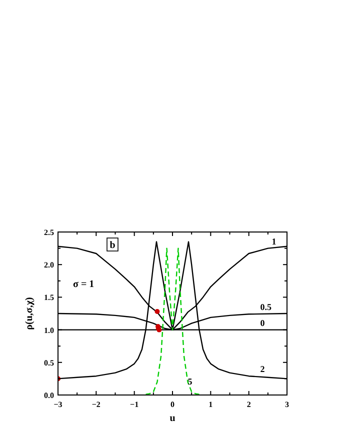  I want to click on y-axis-title: ρ(u,σ,χ), so click(29, 313).